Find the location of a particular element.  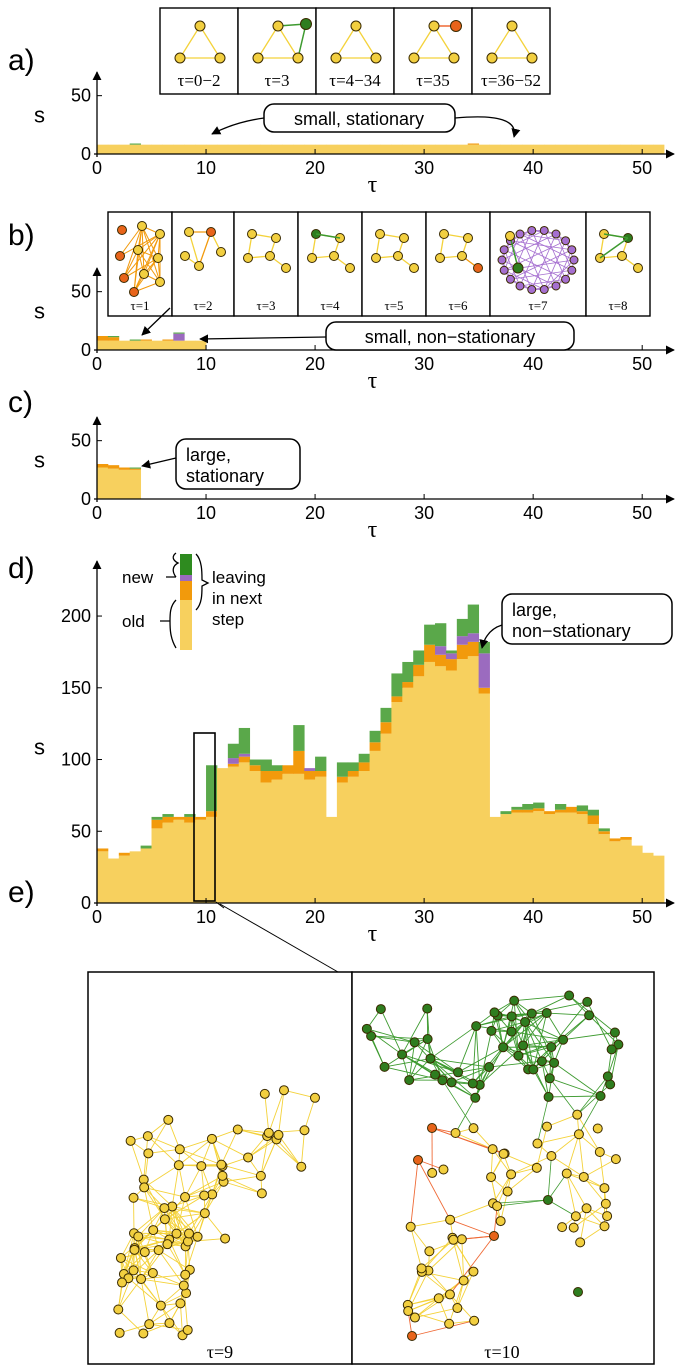

x-tick-label-b-30: 30 is located at coordinates (424, 364).